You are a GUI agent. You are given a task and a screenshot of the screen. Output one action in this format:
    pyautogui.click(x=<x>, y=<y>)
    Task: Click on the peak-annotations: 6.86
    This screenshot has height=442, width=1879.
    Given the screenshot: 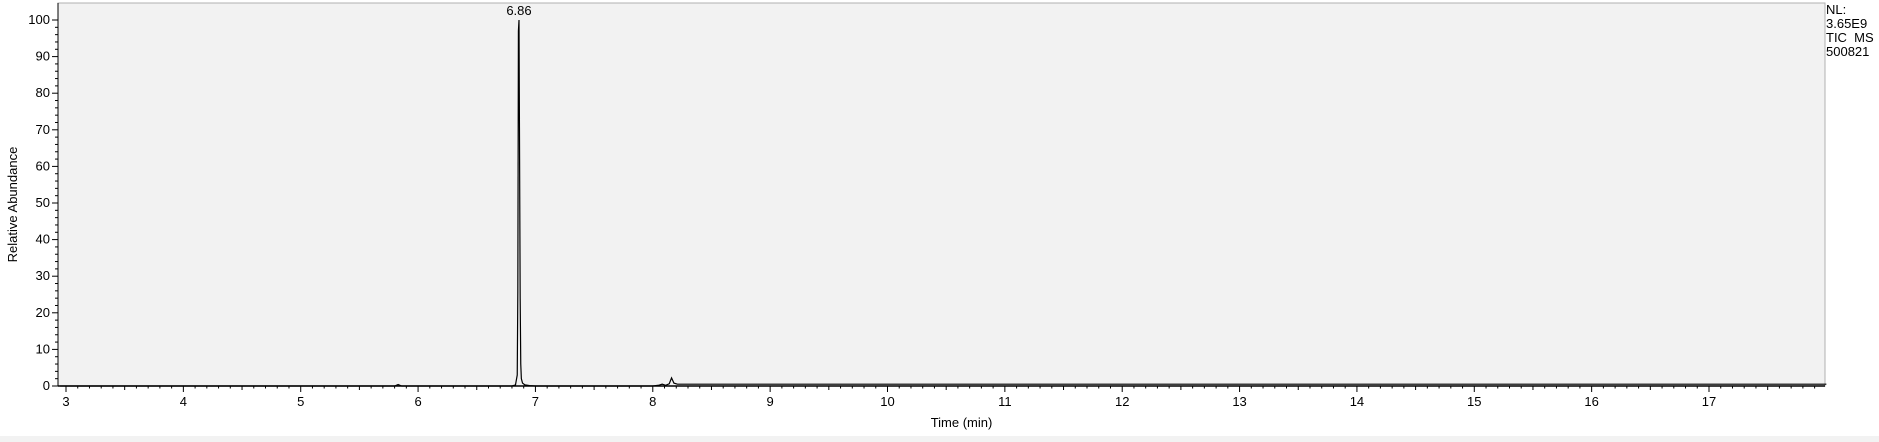 What is the action you would take?
    pyautogui.click(x=518, y=10)
    